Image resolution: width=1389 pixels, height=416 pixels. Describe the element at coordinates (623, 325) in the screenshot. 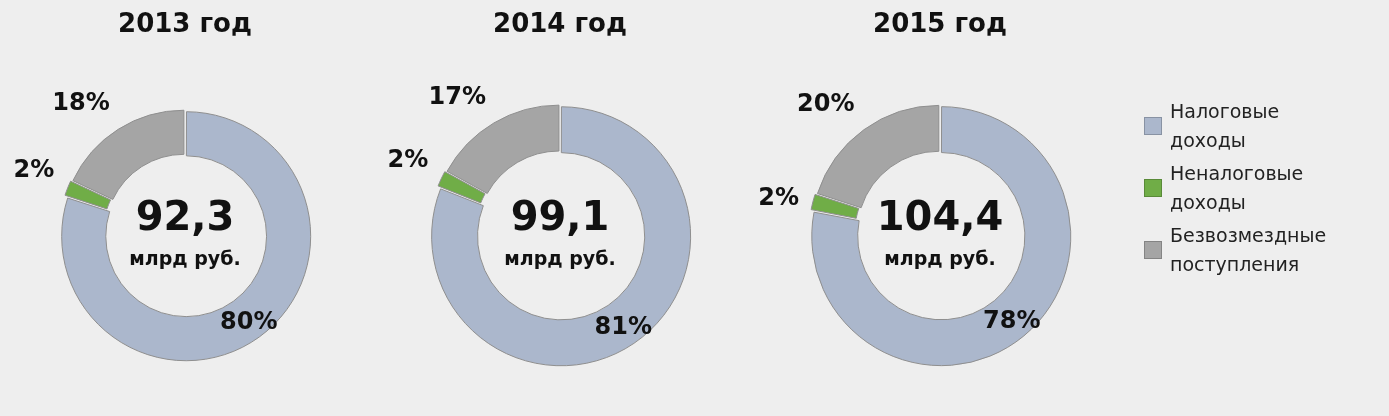

I see `data-label: 81%` at that location.